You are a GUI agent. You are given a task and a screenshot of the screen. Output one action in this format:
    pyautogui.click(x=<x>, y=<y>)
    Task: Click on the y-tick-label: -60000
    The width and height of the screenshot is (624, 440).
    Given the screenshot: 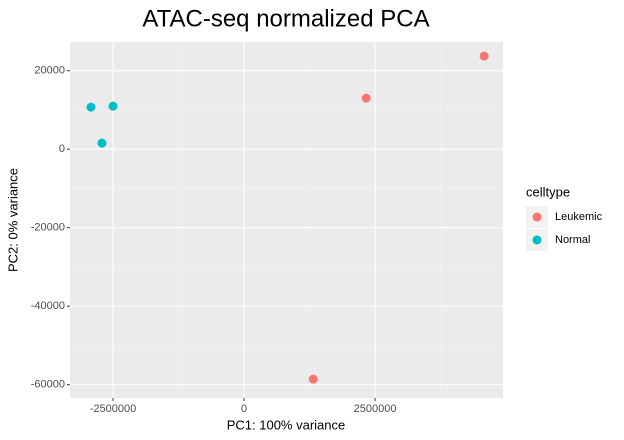 What is the action you would take?
    pyautogui.click(x=48, y=385)
    